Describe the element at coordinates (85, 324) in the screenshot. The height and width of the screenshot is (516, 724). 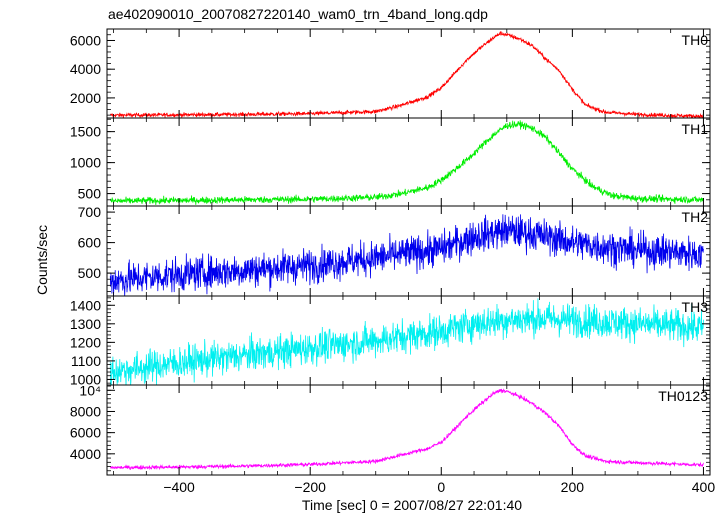
I see `y-tick-label: 1300` at that location.